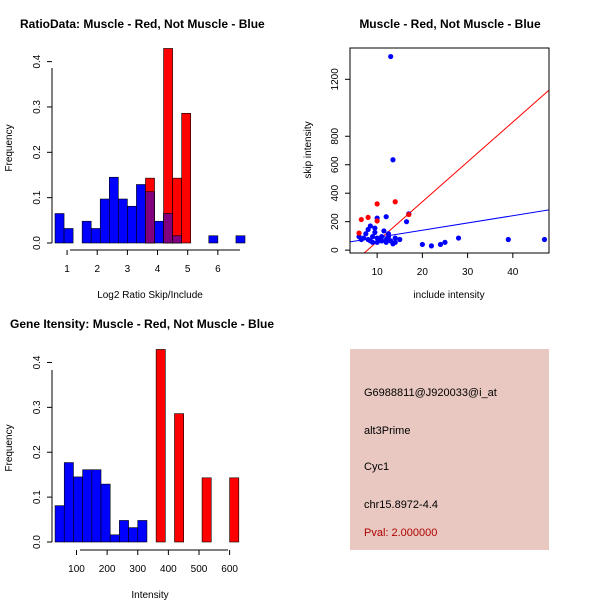 This screenshot has height=600, width=600. What do you see at coordinates (229, 569) in the screenshot?
I see `x-tick-label: 600` at bounding box center [229, 569].